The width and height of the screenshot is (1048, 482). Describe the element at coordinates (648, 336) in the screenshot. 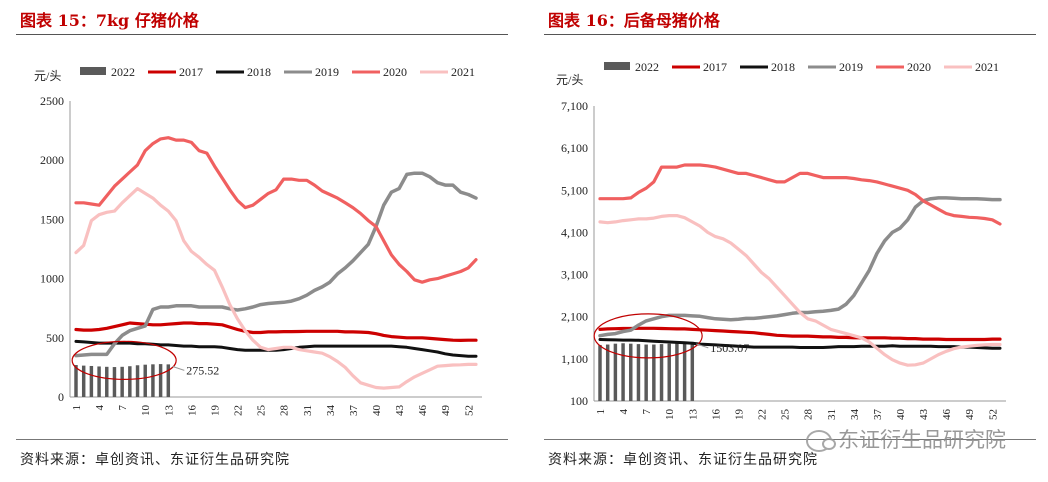

I see `callout-ellipse` at that location.